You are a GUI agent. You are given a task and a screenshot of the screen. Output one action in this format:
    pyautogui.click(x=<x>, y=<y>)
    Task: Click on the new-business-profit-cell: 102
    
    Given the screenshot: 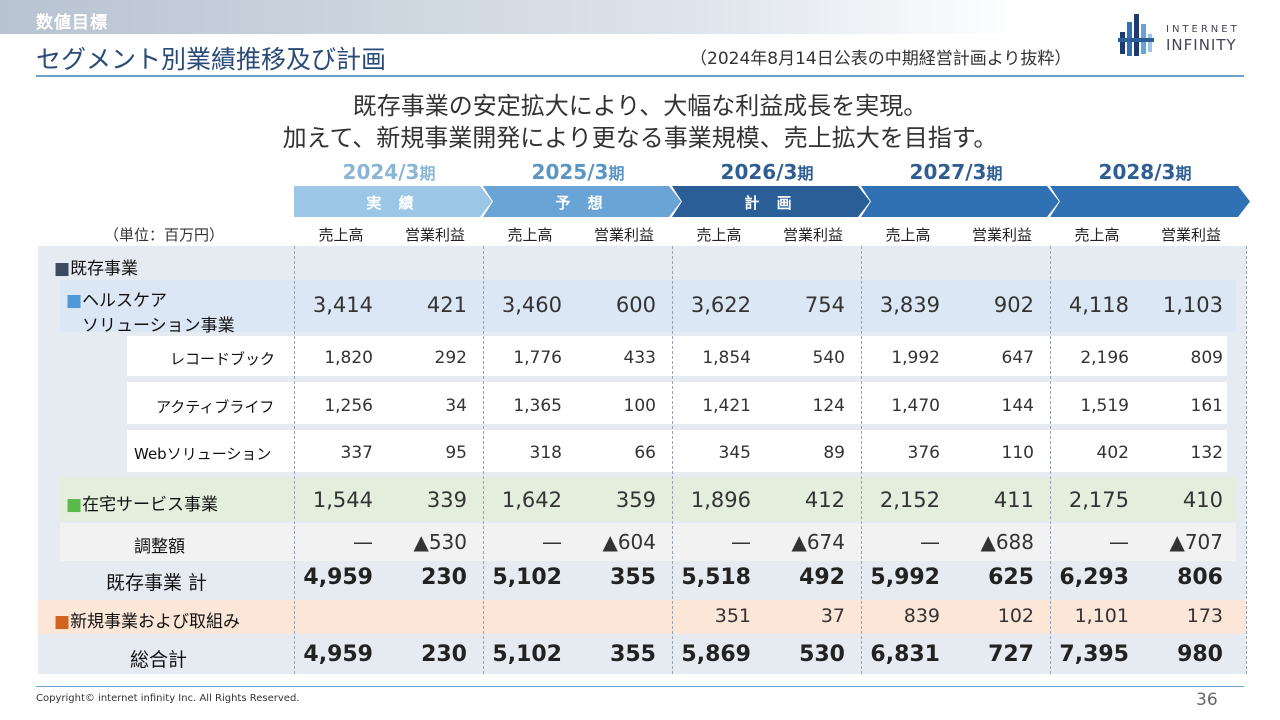 What is the action you would take?
    pyautogui.click(x=1015, y=616)
    